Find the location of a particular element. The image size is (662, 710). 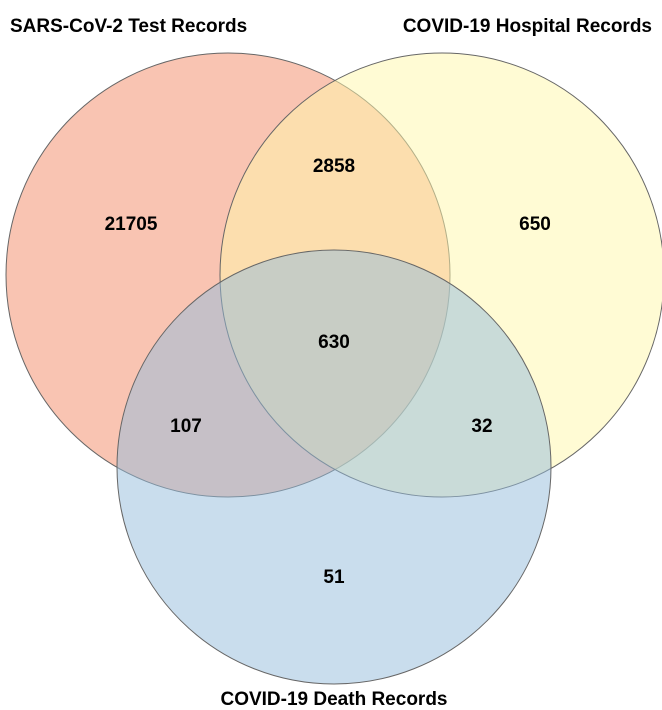

count-test-death: 107 is located at coordinates (186, 426).